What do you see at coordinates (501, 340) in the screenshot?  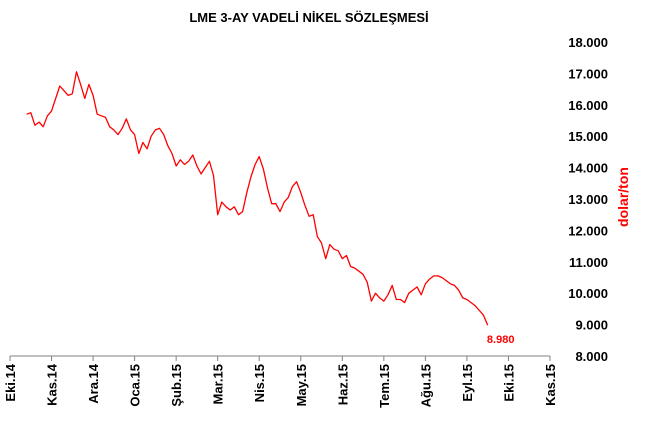 I see `end-value-label: 8.980` at bounding box center [501, 340].